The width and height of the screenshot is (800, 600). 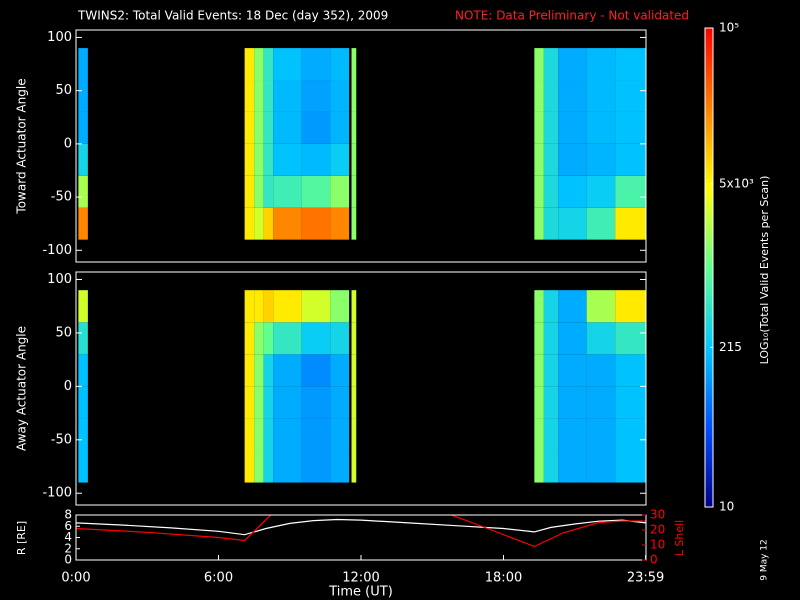 What do you see at coordinates (709, 267) in the screenshot?
I see `colorbar-frame` at bounding box center [709, 267].